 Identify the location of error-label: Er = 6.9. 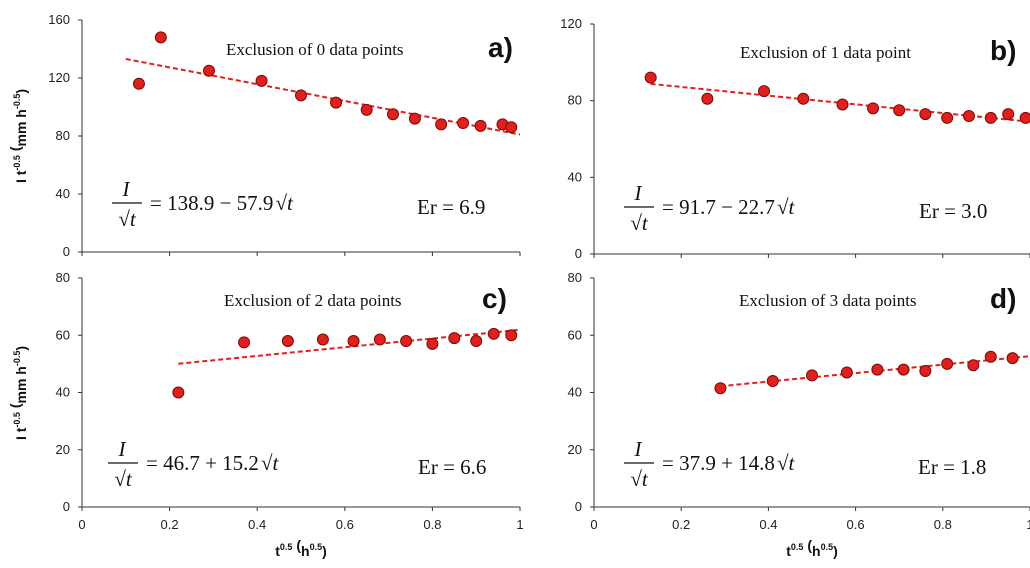
(451, 207).